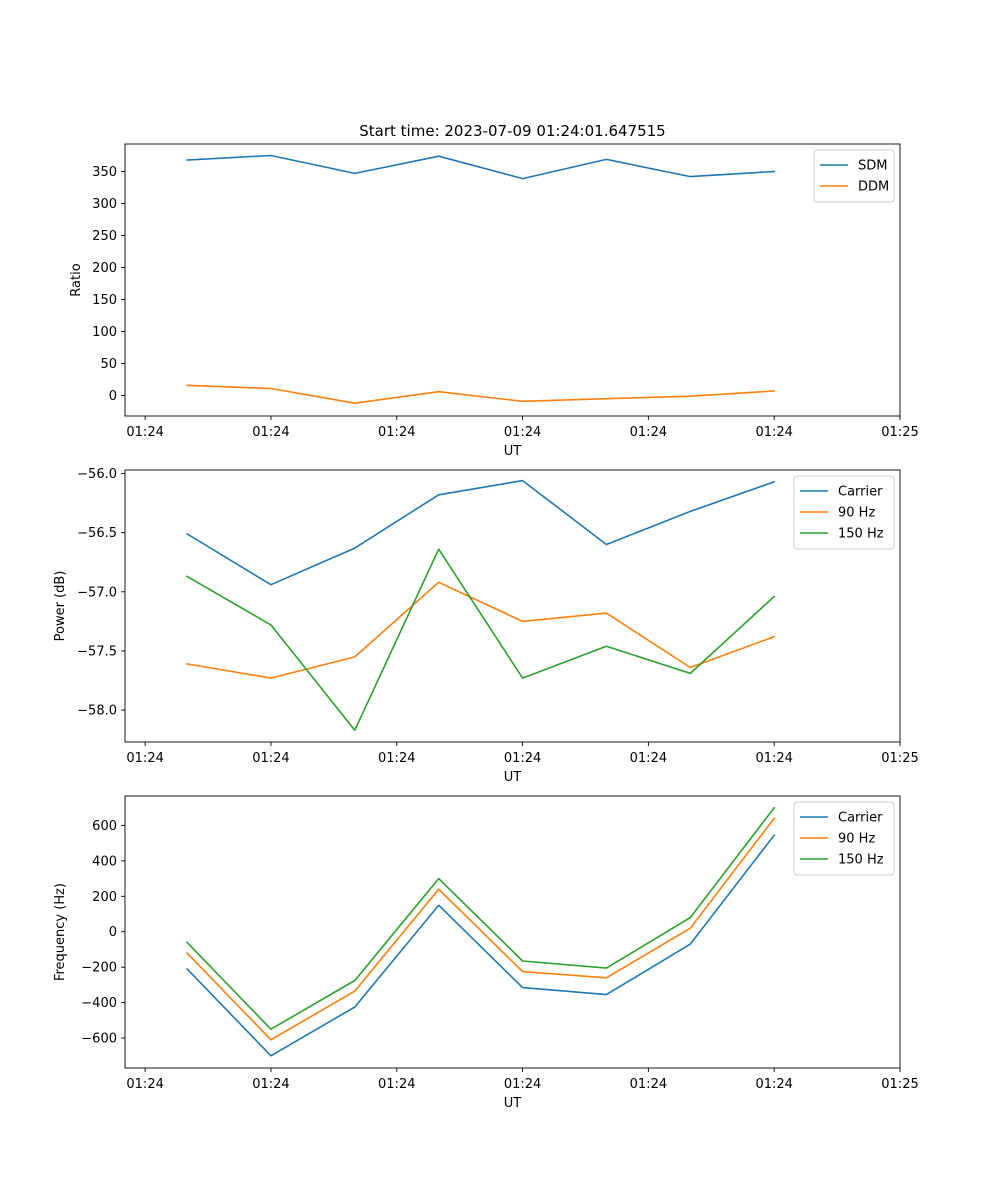  I want to click on y-tick-label: 100, so click(104, 332).